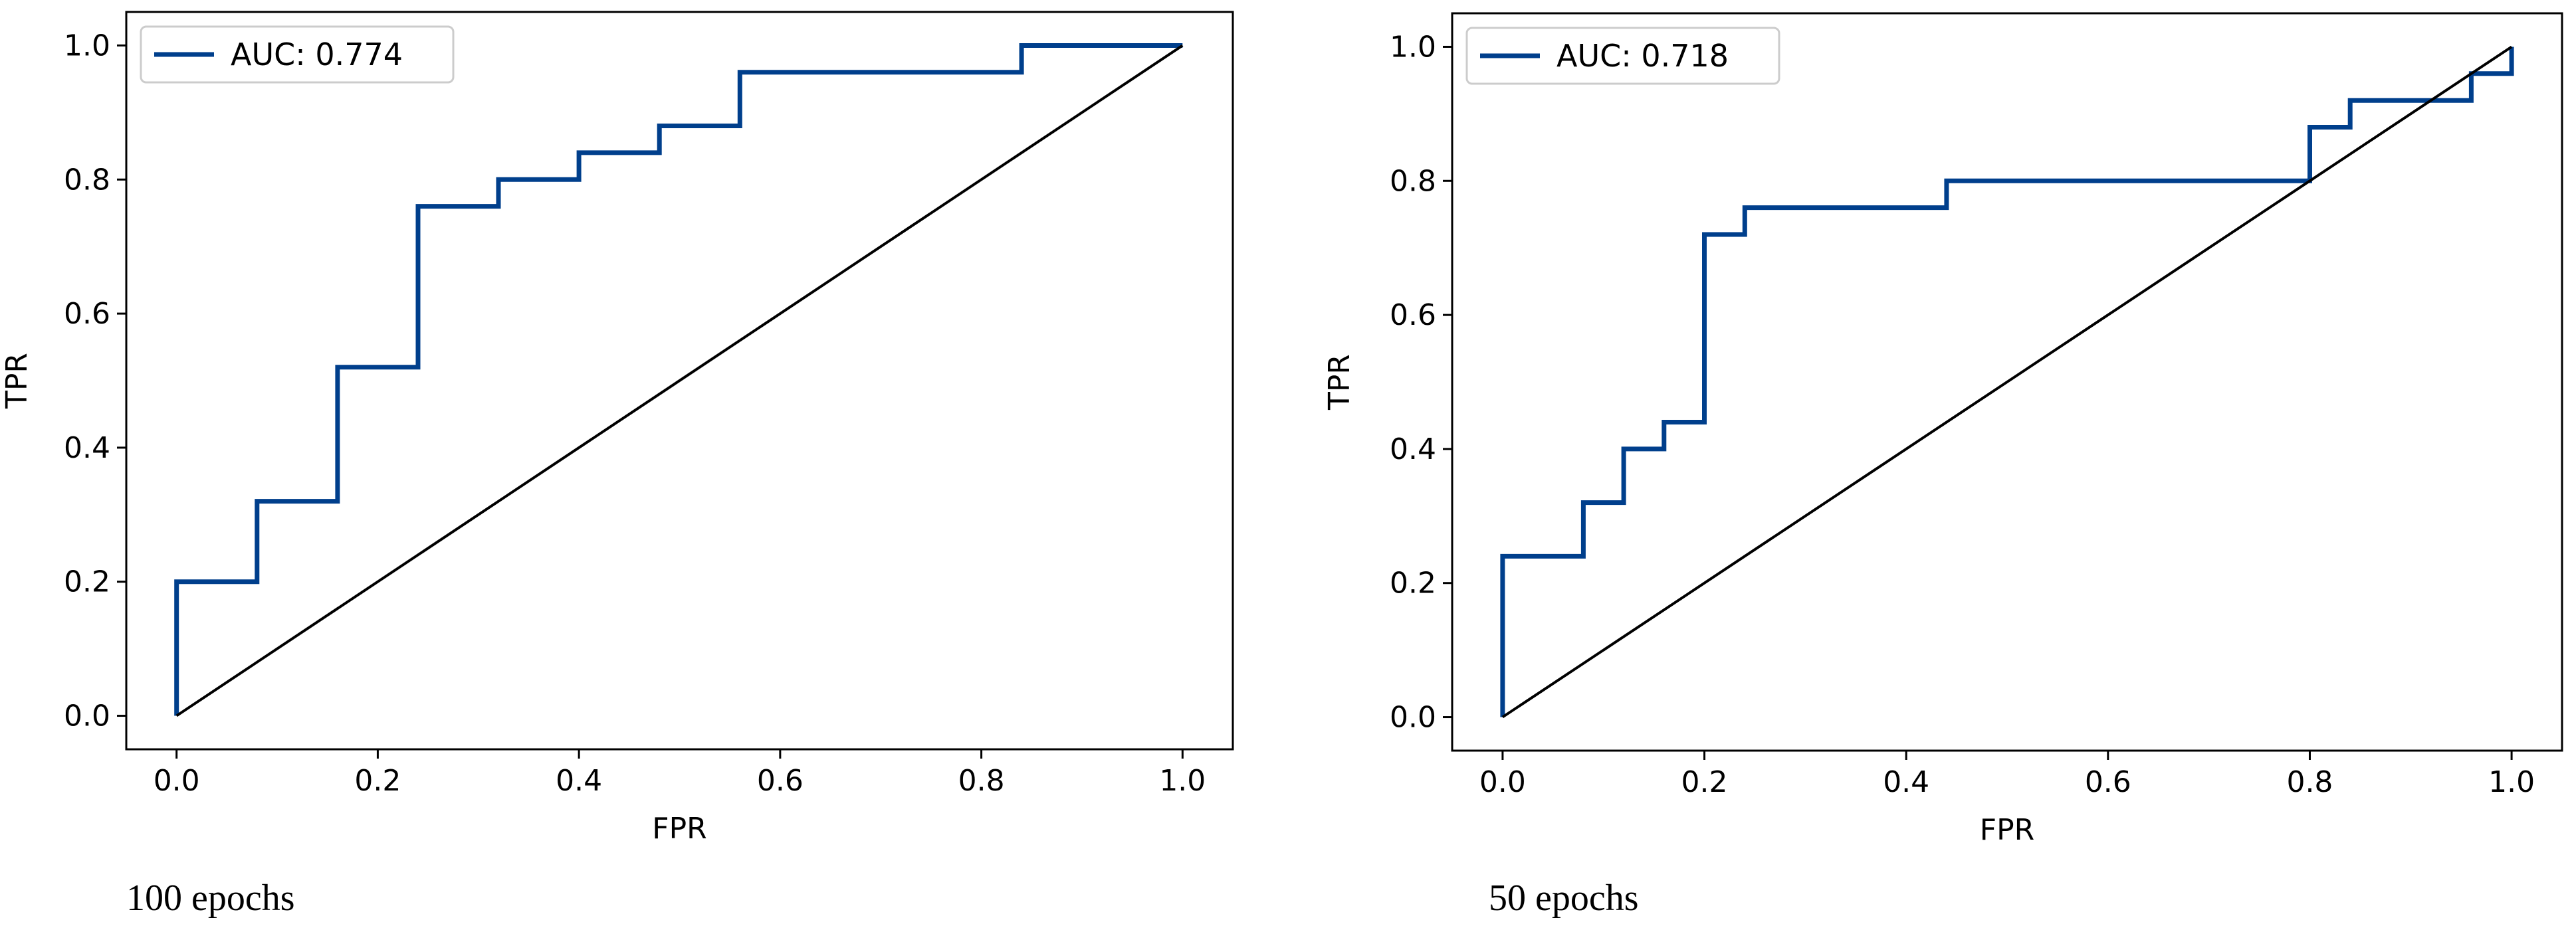 The height and width of the screenshot is (926, 2576). I want to click on caption-50-epochs: 50 epochs, so click(1564, 898).